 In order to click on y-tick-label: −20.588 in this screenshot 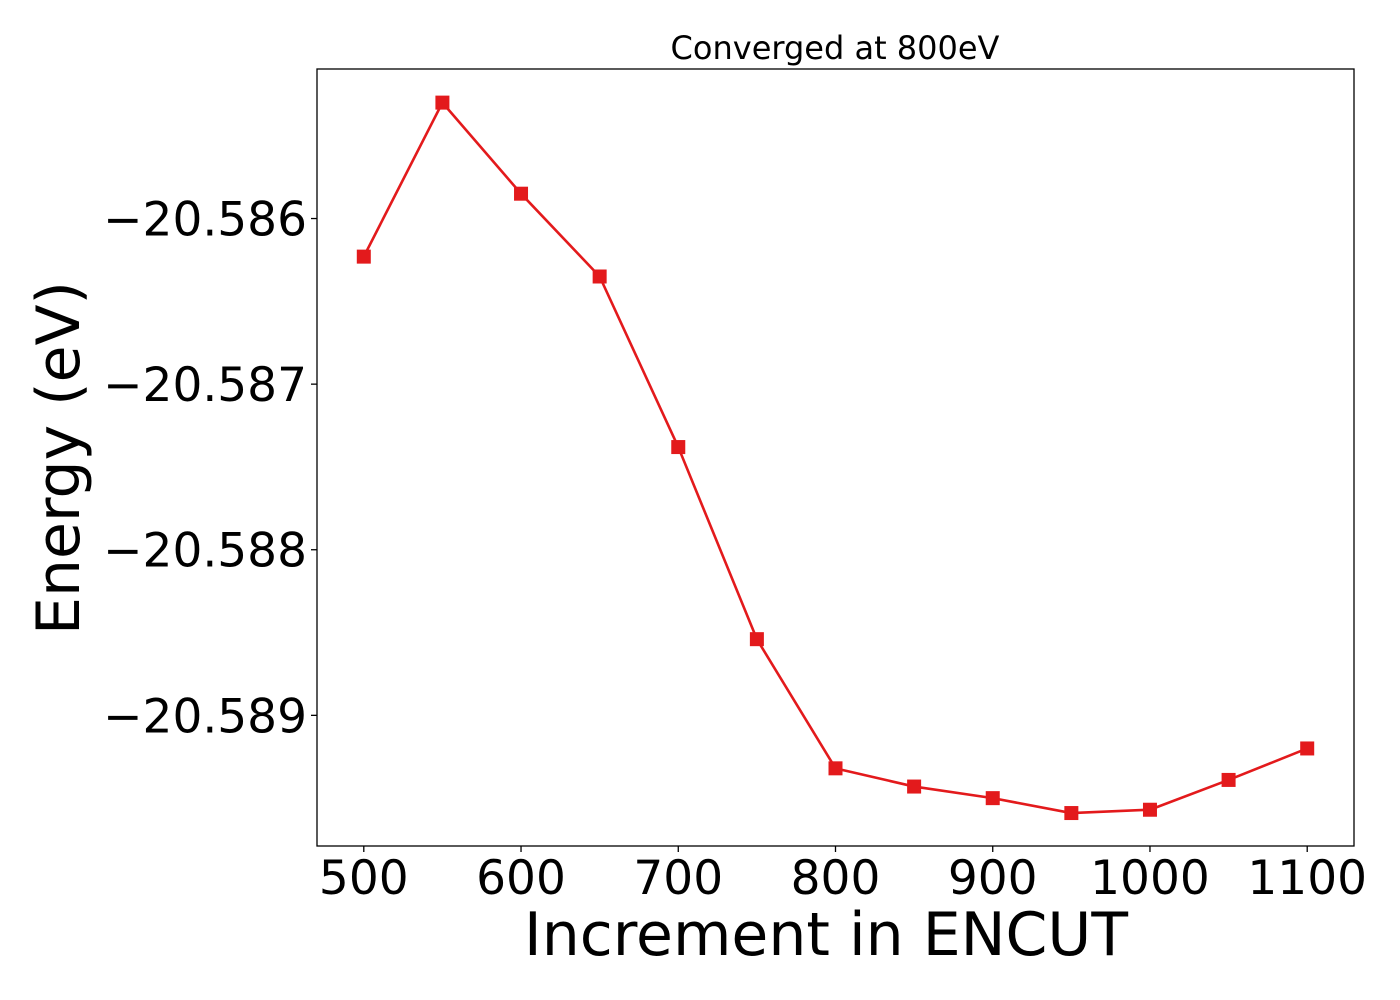, I will do `click(205, 551)`.